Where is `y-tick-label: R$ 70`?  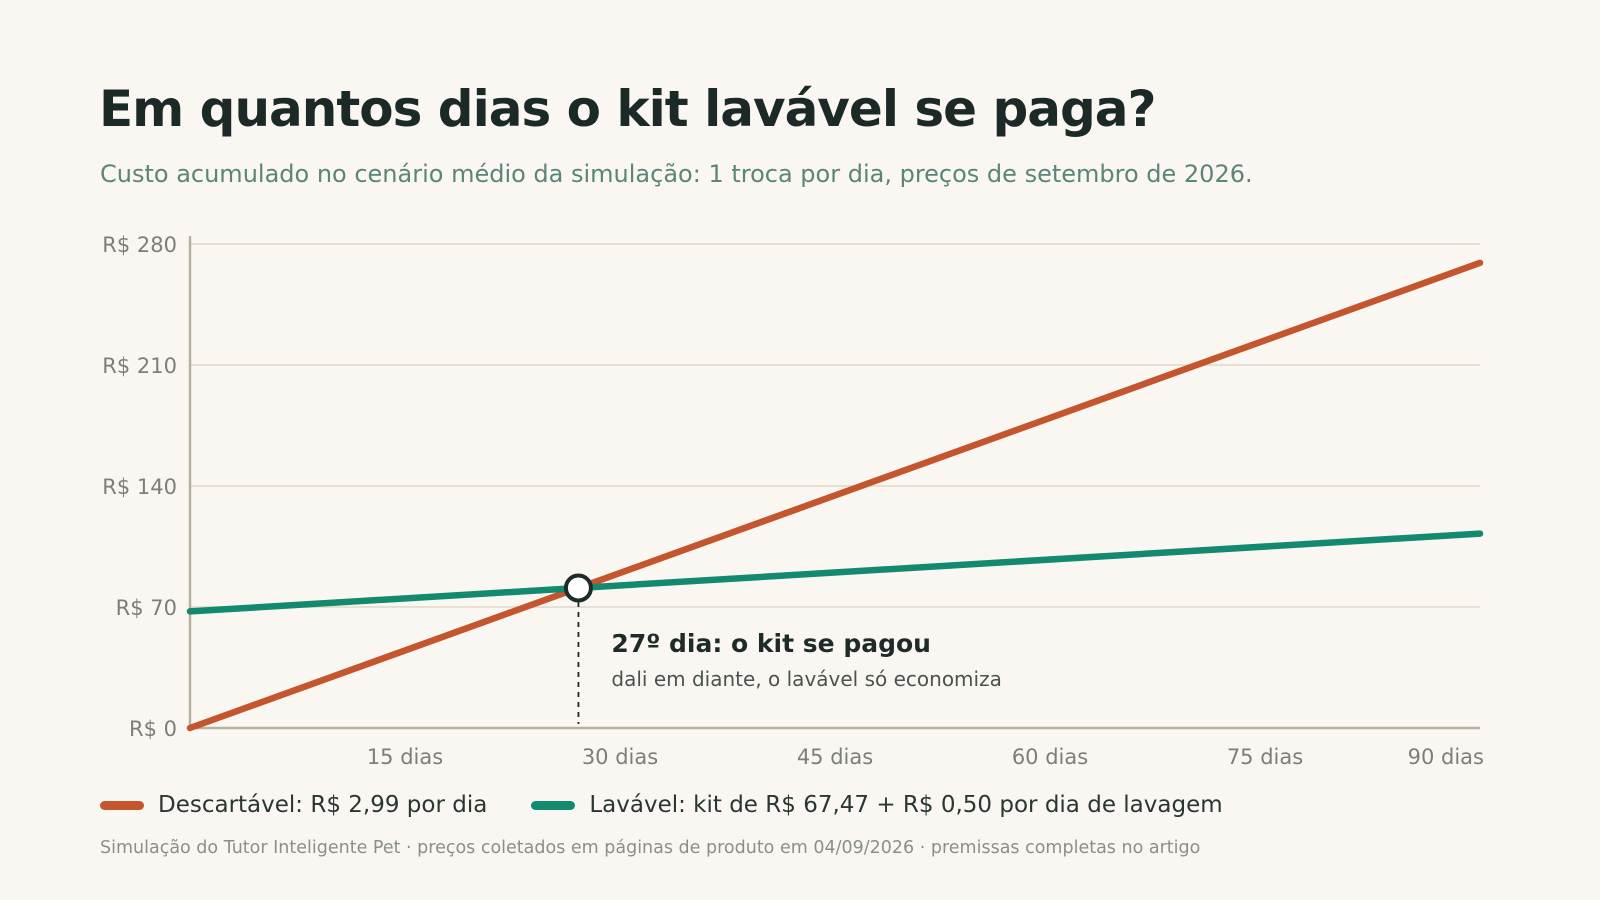 y-tick-label: R$ 70 is located at coordinates (146, 608).